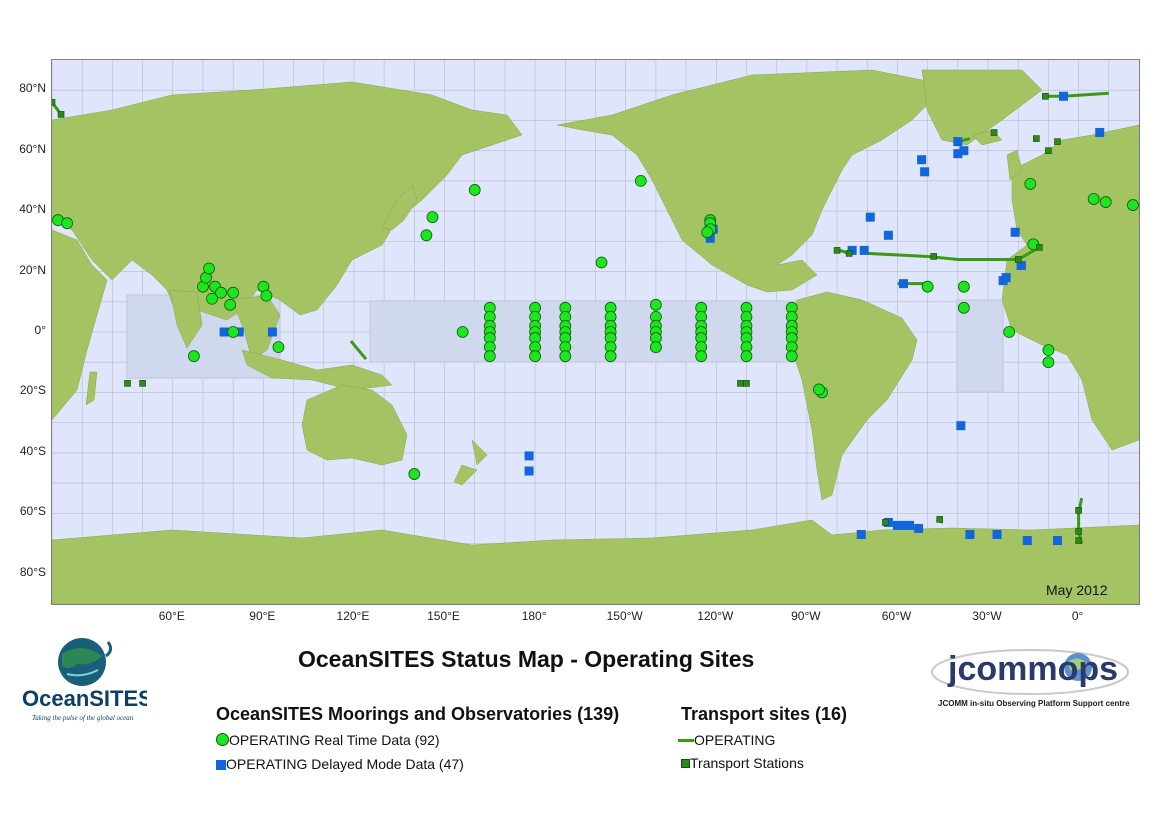 Image resolution: width=1169 pixels, height=827 pixels. What do you see at coordinates (83, 718) in the screenshot?
I see `oceansites-tagline: Taking the pulse of the global ocean` at bounding box center [83, 718].